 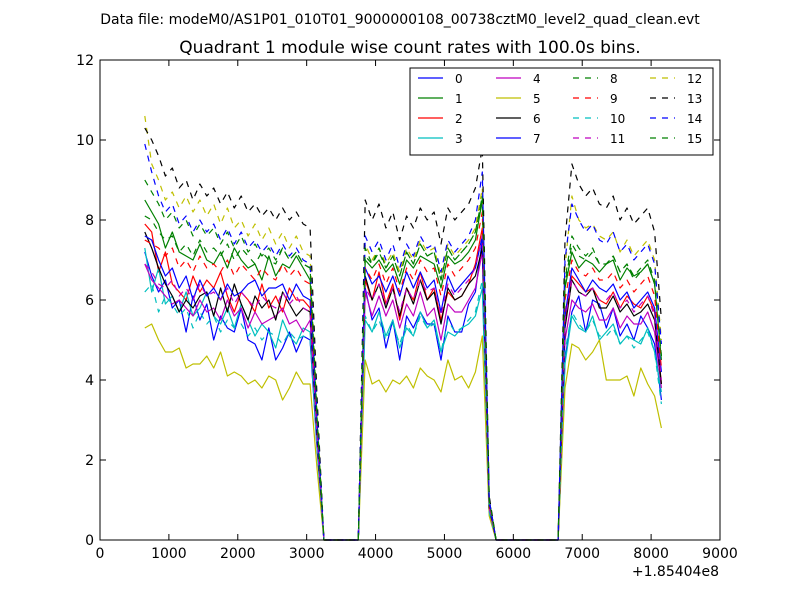 What do you see at coordinates (537, 99) in the screenshot?
I see `legend-label-5: 5` at bounding box center [537, 99].